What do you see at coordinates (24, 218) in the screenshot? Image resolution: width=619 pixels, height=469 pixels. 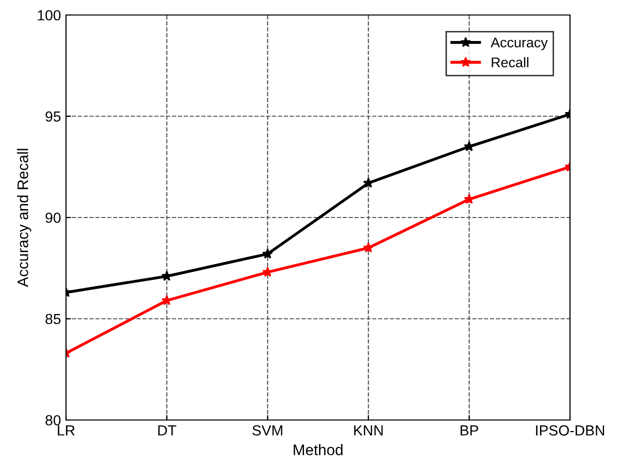 I see `y-axis-title: Accuracy and Recall` at bounding box center [24, 218].